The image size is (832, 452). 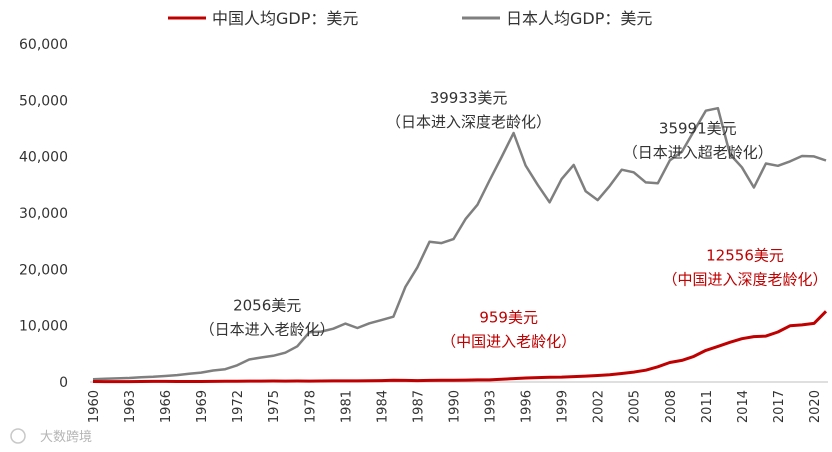 I want to click on x-tick-label: 1993, so click(x=491, y=406).